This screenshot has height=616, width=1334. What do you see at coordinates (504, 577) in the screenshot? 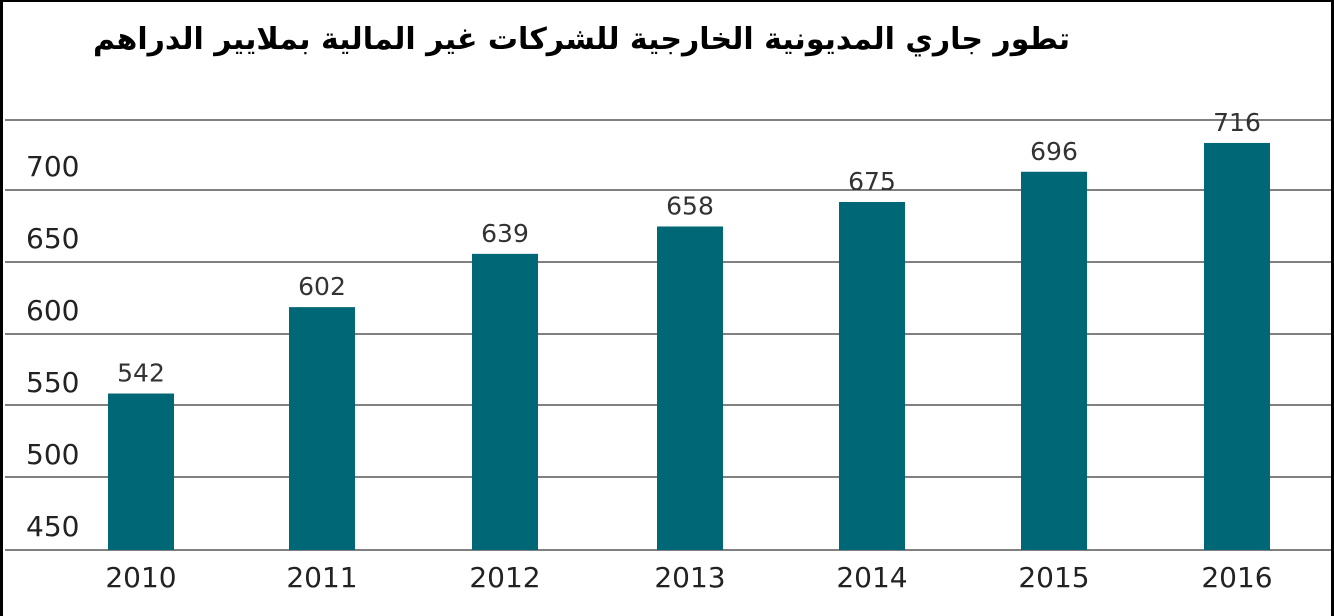
I see `x-tick-label: 2012` at bounding box center [504, 577].